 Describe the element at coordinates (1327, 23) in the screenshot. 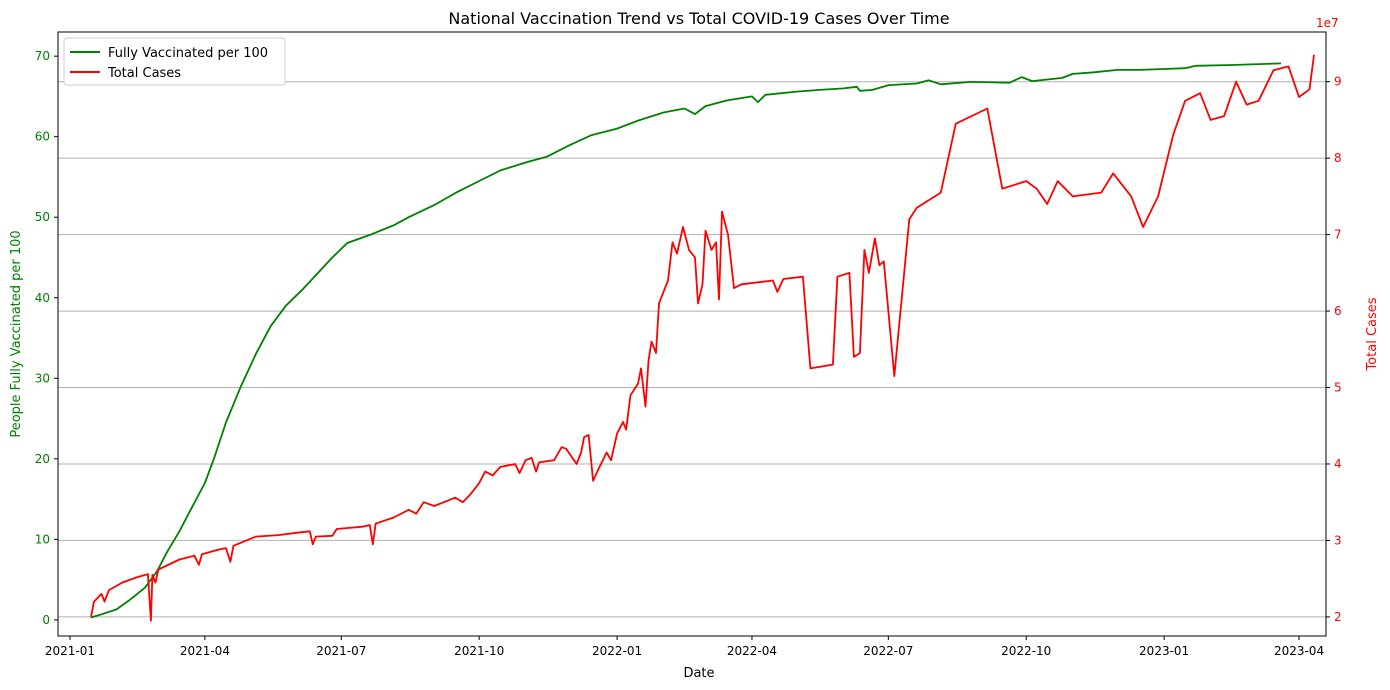

I see `right-axis-exponent: 1e7` at that location.